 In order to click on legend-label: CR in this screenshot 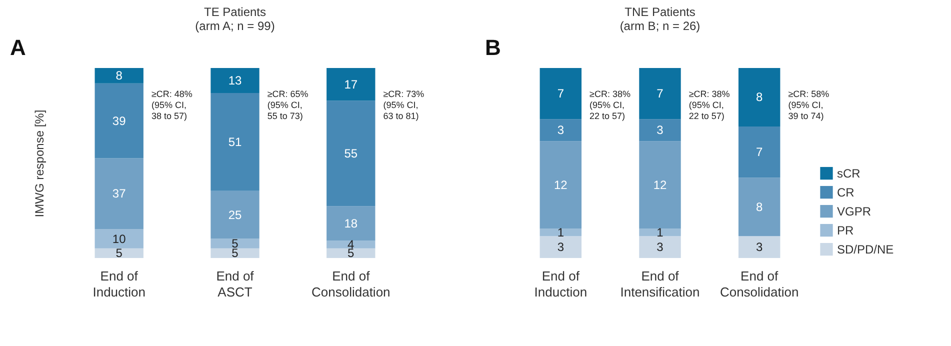, I will do `click(846, 192)`.